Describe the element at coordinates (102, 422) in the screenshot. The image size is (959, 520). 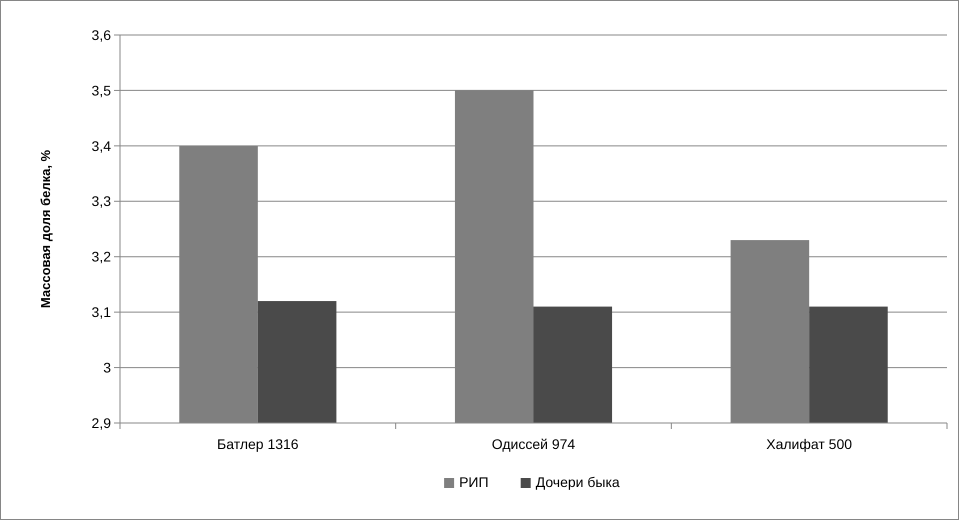
I see `y-tick-label: 2,9` at that location.